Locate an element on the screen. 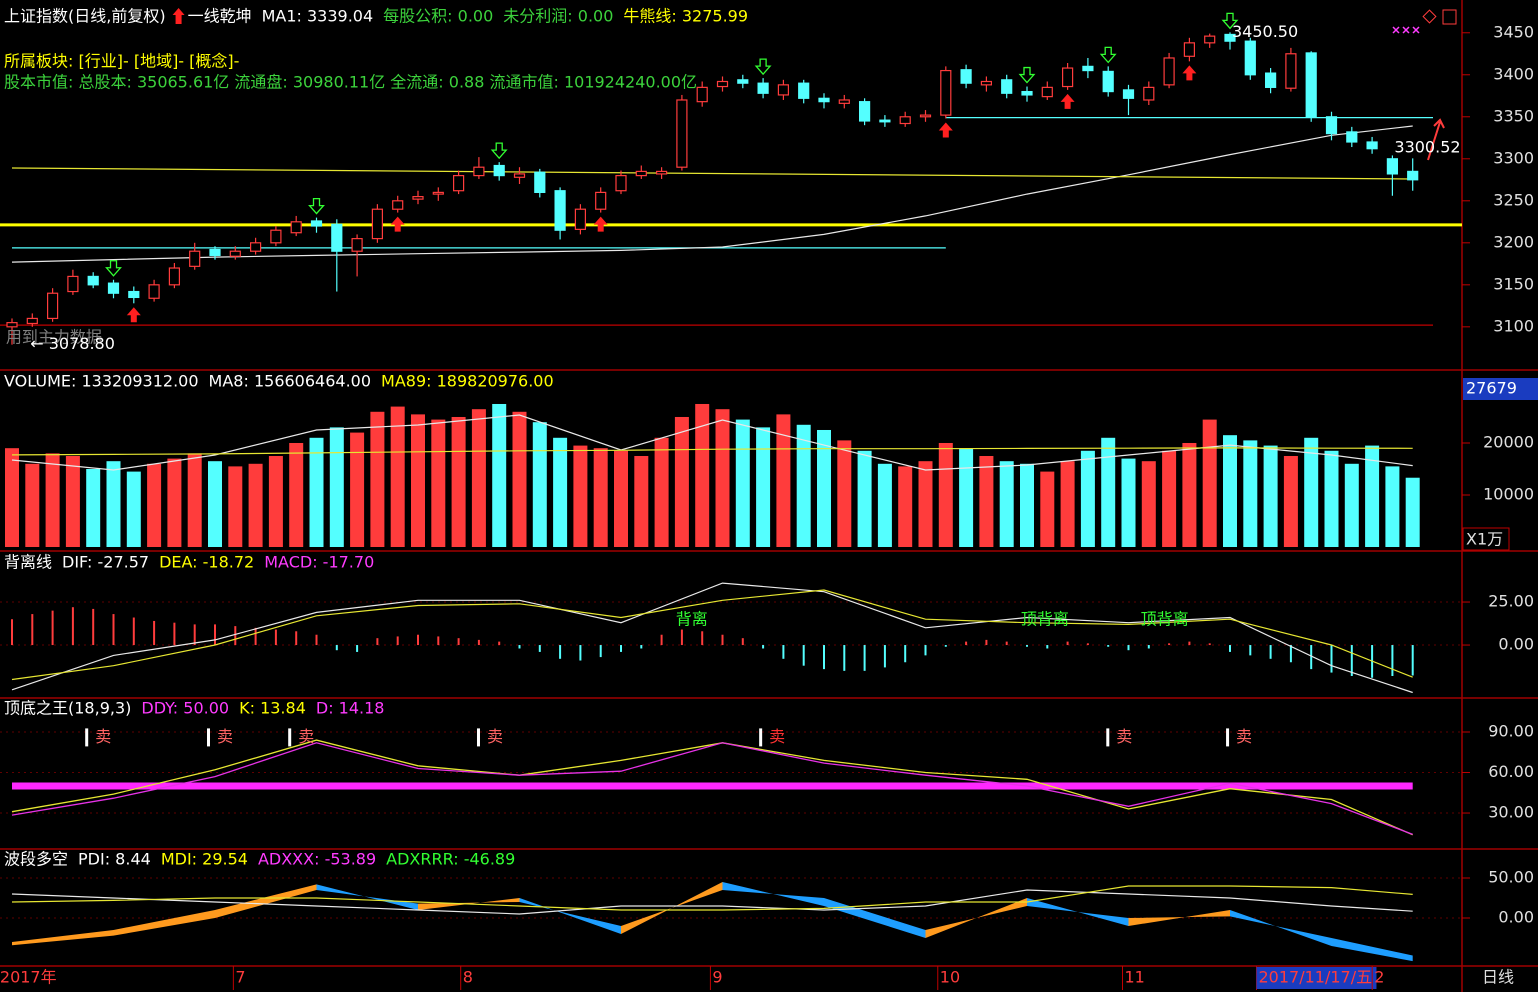 This screenshot has width=1538, height=992. time-label: 2017/11/17/五 is located at coordinates (1315, 977).